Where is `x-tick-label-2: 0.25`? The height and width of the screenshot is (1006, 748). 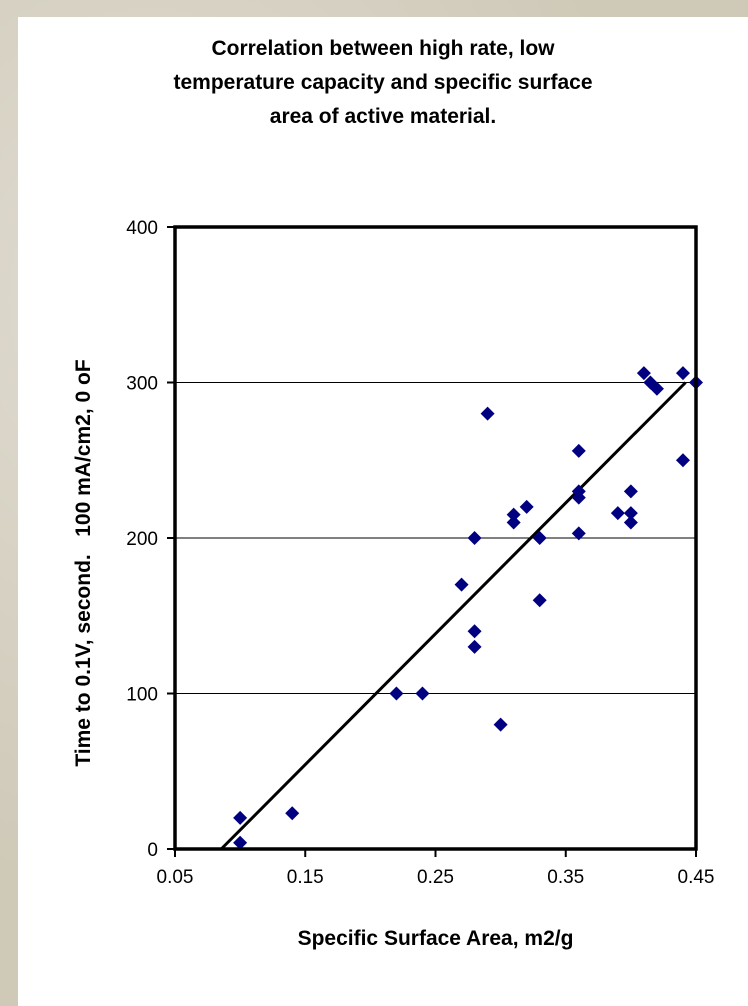 x-tick-label-2: 0.25 is located at coordinates (435, 877).